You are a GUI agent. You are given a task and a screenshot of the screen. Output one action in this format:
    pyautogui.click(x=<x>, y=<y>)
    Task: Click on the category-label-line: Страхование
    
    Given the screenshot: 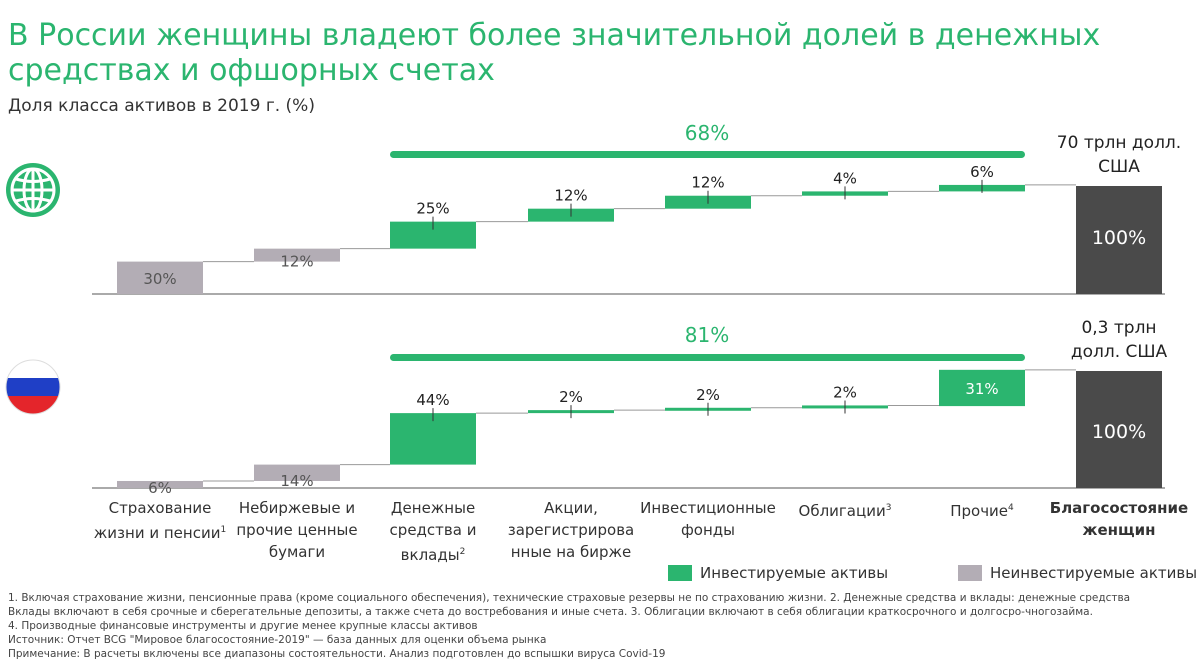 What is the action you would take?
    pyautogui.click(x=160, y=508)
    